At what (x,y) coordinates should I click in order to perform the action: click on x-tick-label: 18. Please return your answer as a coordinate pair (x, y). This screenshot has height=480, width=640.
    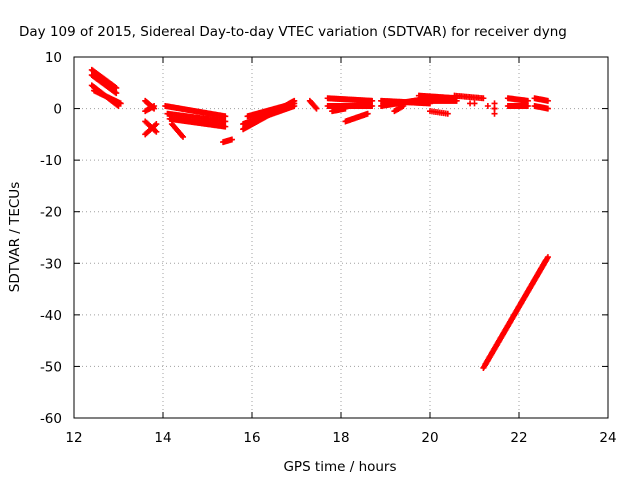
    Looking at the image, I should click on (340, 438).